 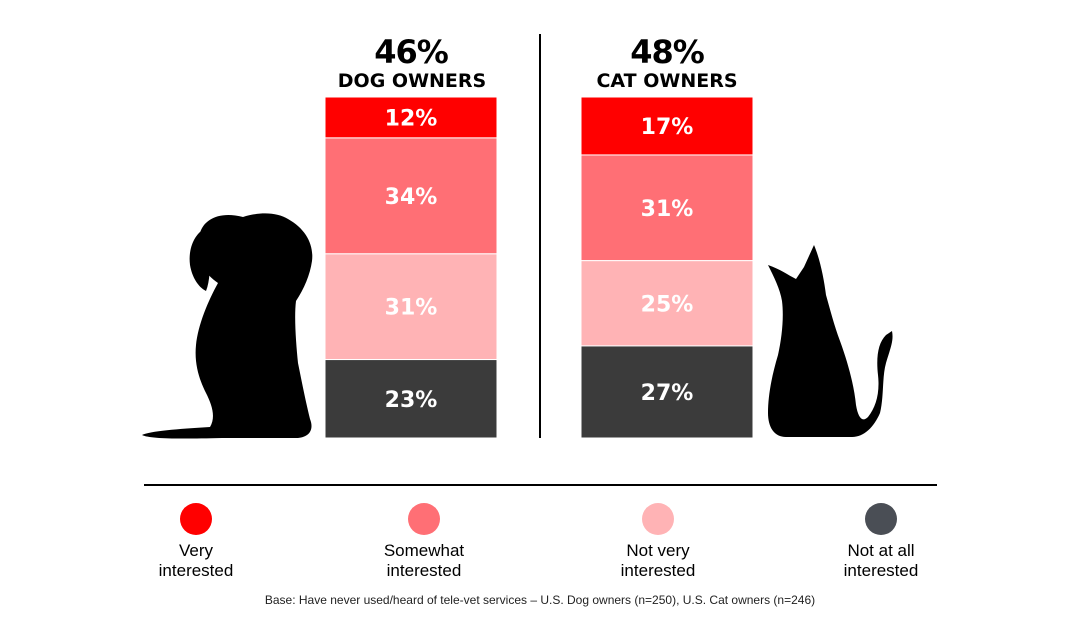 I want to click on data-label-dog-owners-very-interested: 12%, so click(x=411, y=118).